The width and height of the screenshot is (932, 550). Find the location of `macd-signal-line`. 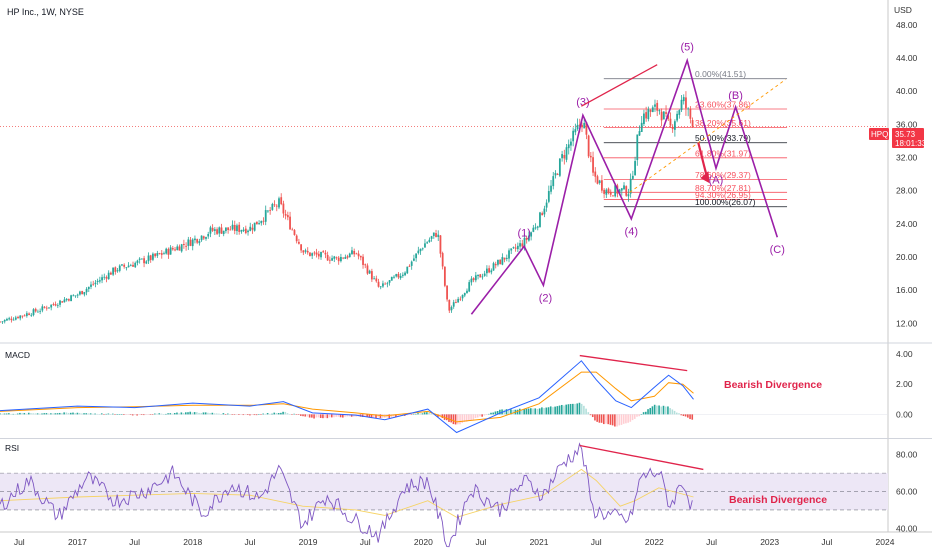

macd-signal-line is located at coordinates (347, 397).